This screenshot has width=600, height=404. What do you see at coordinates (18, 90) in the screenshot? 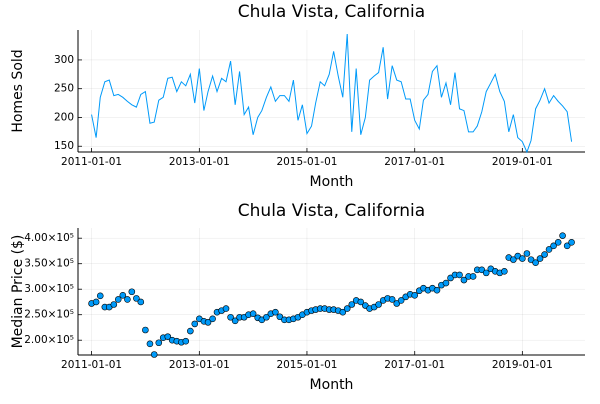
I see `y-axis-label: Homes Sold` at bounding box center [18, 90].